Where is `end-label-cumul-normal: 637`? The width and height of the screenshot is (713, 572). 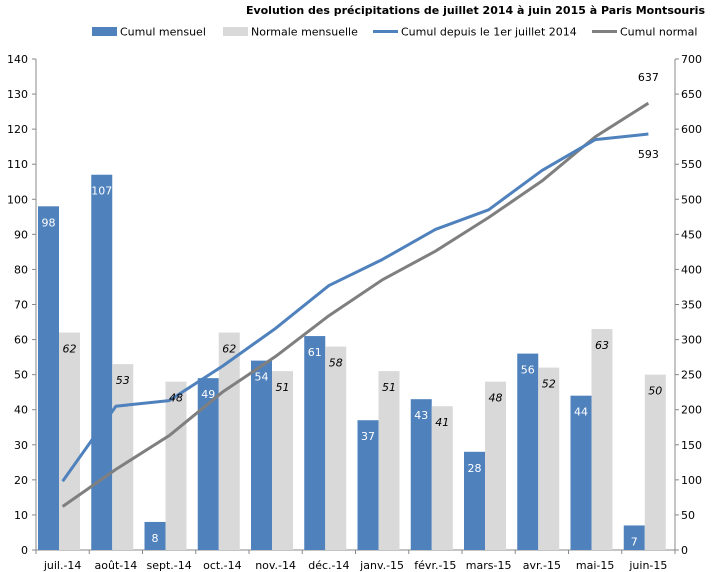
end-label-cumul-normal: 637 is located at coordinates (648, 77).